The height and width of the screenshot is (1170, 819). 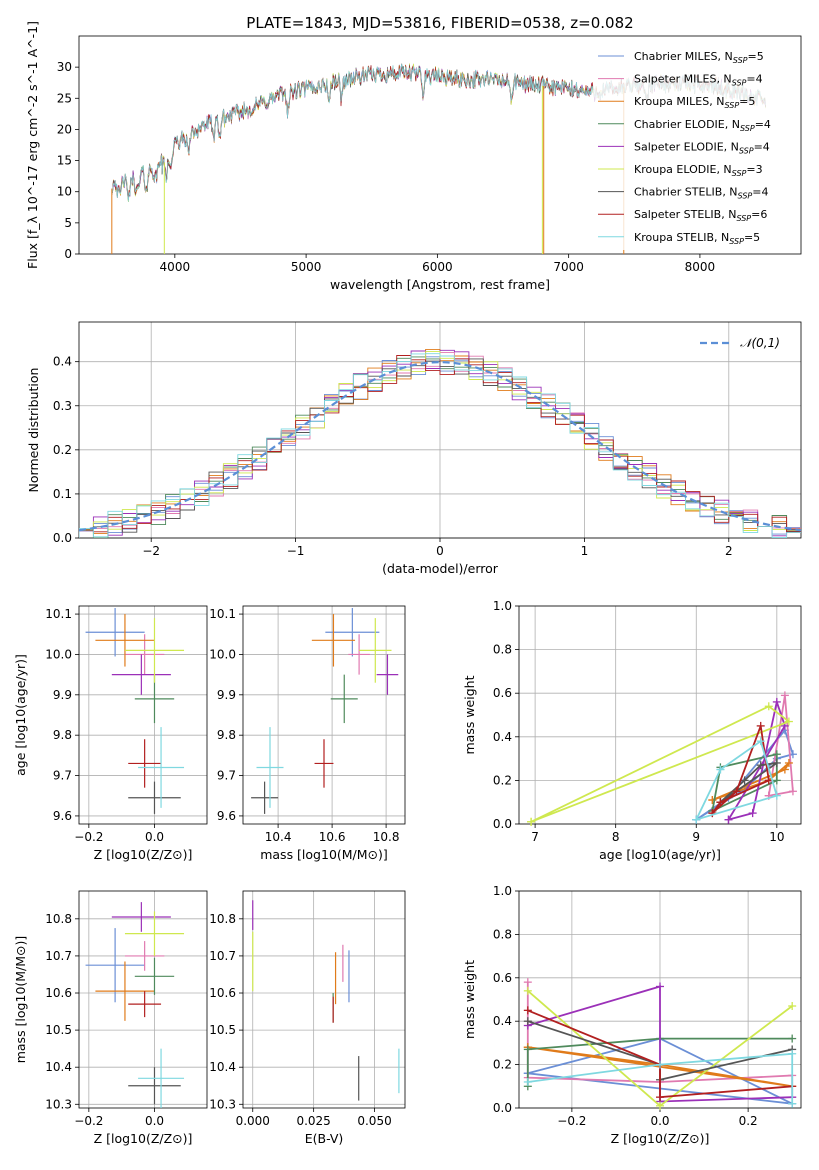 I want to click on y-tick-label: 0, so click(x=68, y=254).